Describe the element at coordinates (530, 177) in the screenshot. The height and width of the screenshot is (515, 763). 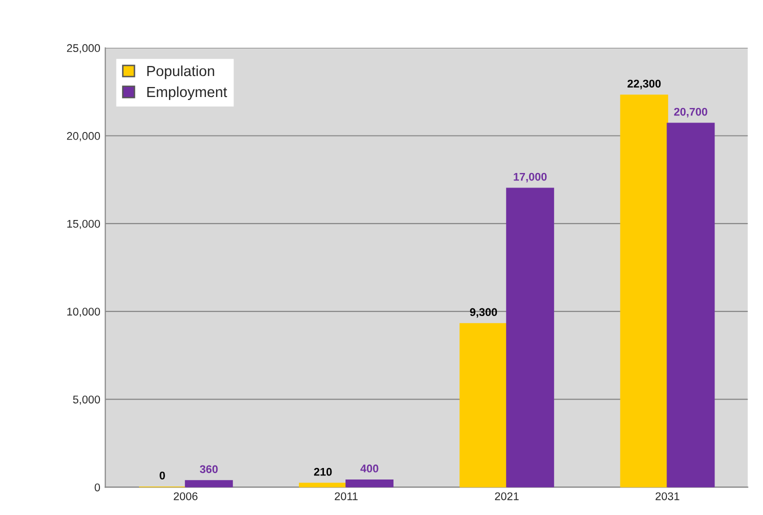
I see `data-label: 17,000` at that location.